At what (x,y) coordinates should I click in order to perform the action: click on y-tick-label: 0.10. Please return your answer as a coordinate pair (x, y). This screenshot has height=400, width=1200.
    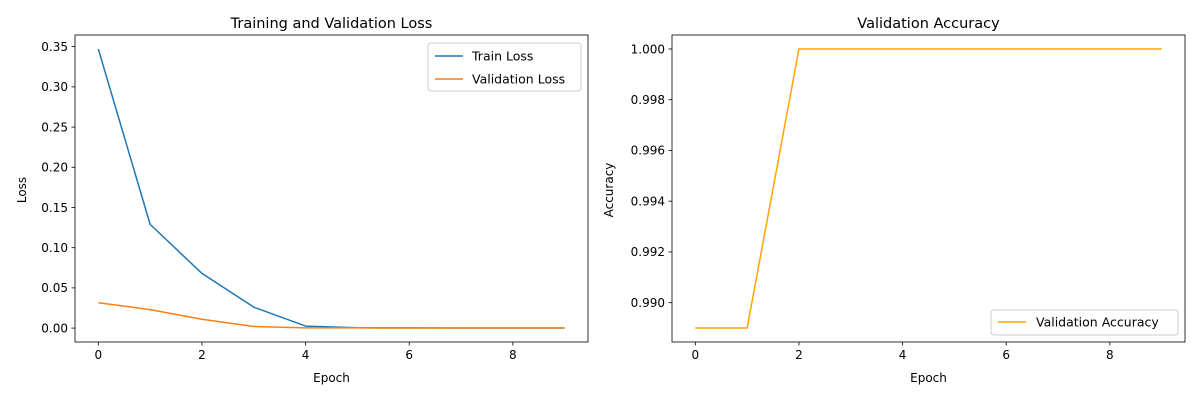
    Looking at the image, I should click on (54, 248).